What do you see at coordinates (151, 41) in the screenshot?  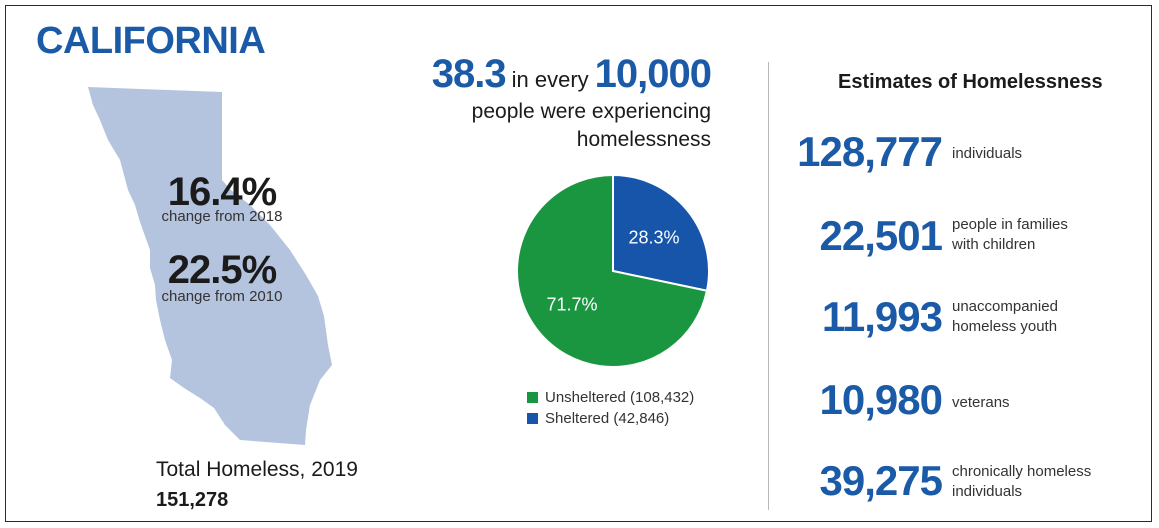 I see `state-title: CALIFORNIA` at bounding box center [151, 41].